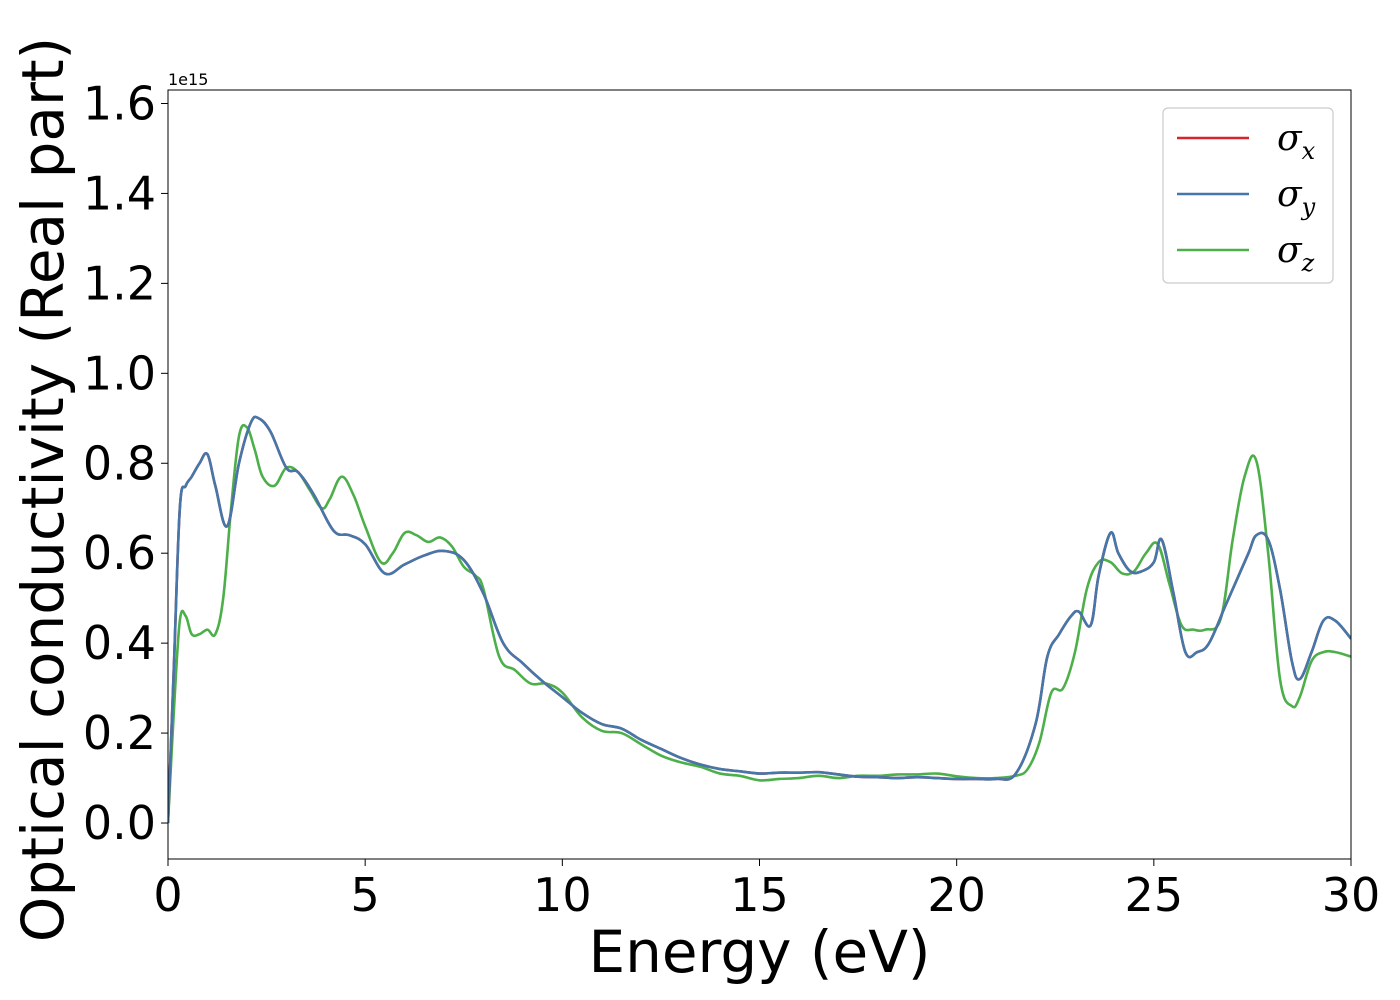 The width and height of the screenshot is (1400, 1000). I want to click on y-tick-label: 1.0, so click(119, 373).